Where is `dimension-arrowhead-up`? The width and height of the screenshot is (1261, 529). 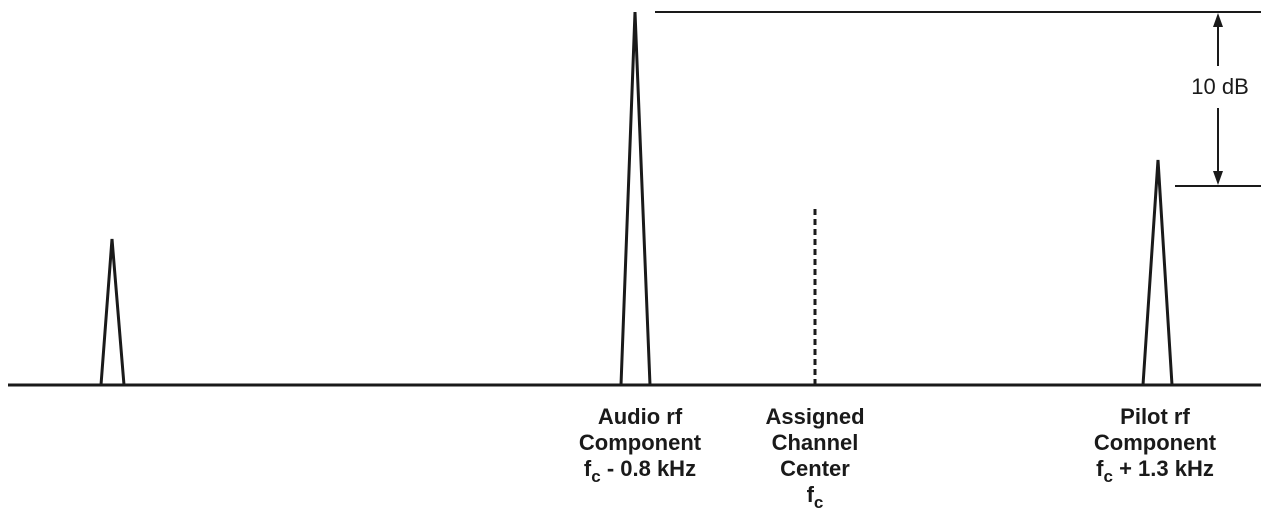
dimension-arrowhead-up is located at coordinates (1218, 20).